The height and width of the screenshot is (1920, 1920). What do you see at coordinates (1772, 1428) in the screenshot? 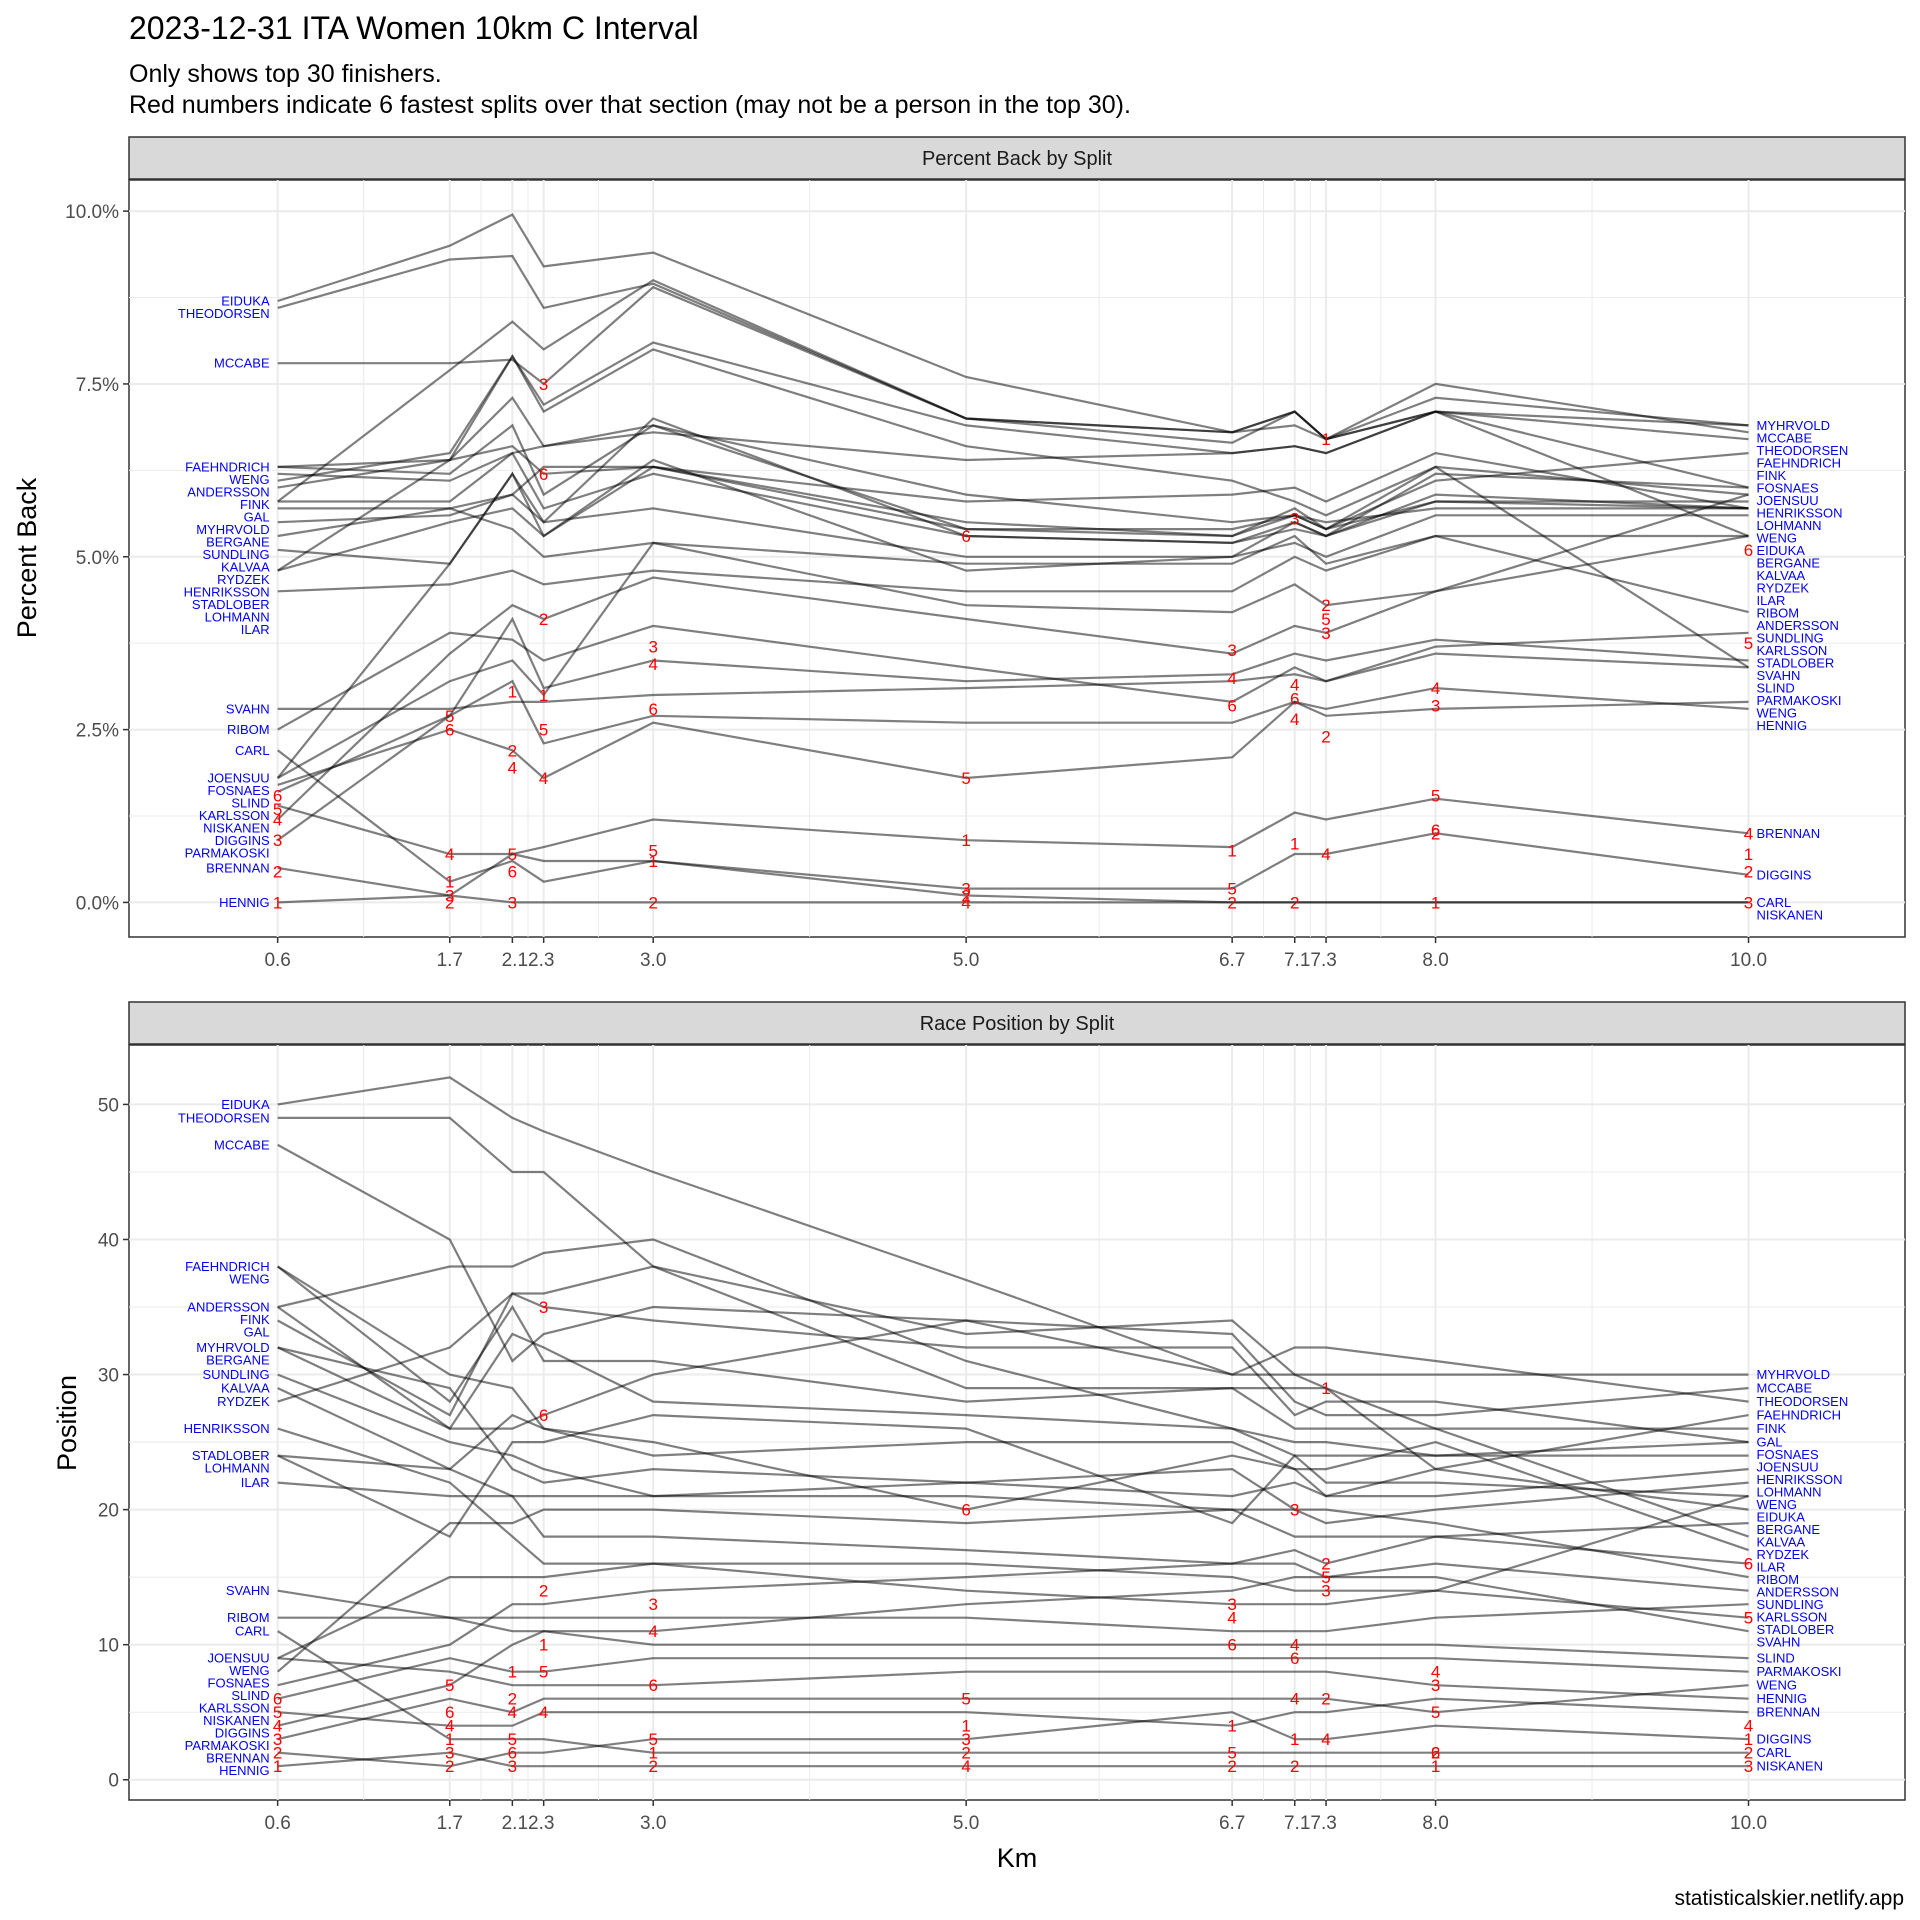
I see `end-name-label: FINK` at bounding box center [1772, 1428].